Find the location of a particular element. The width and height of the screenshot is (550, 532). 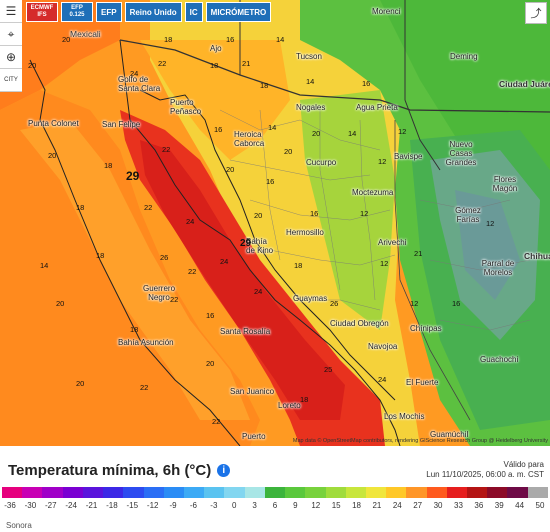

scale-tick: 36 is located at coordinates (479, 505).